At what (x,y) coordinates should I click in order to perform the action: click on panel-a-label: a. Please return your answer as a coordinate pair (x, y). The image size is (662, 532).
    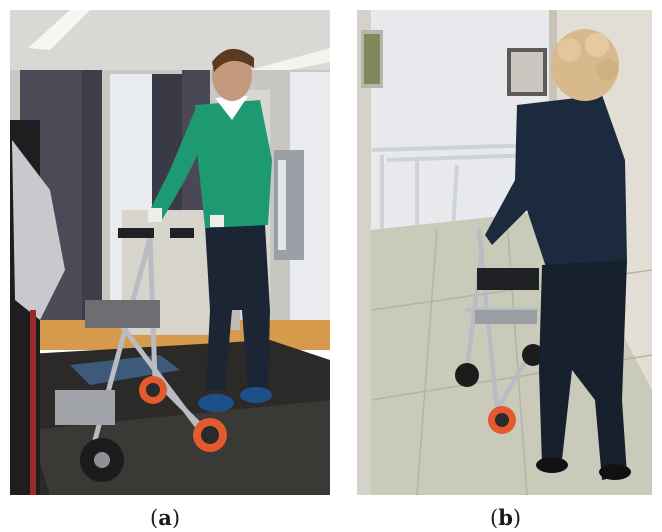
    Looking at the image, I should click on (165, 517).